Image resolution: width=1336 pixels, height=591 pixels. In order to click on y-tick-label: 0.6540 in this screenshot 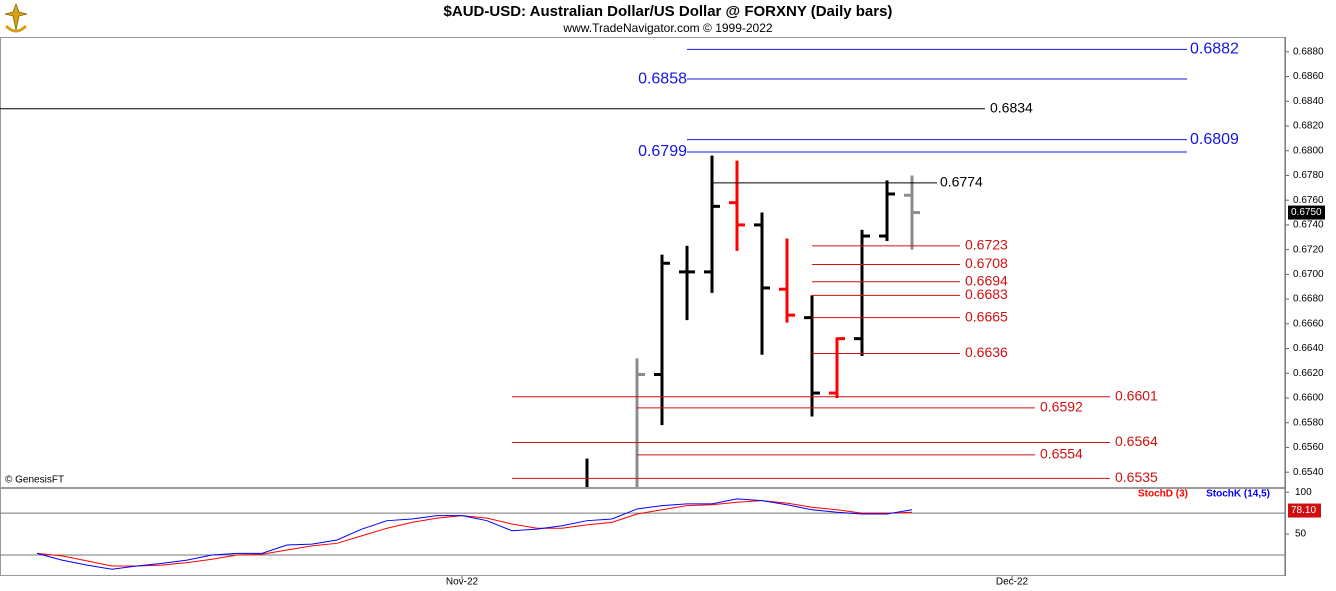, I will do `click(1308, 472)`.